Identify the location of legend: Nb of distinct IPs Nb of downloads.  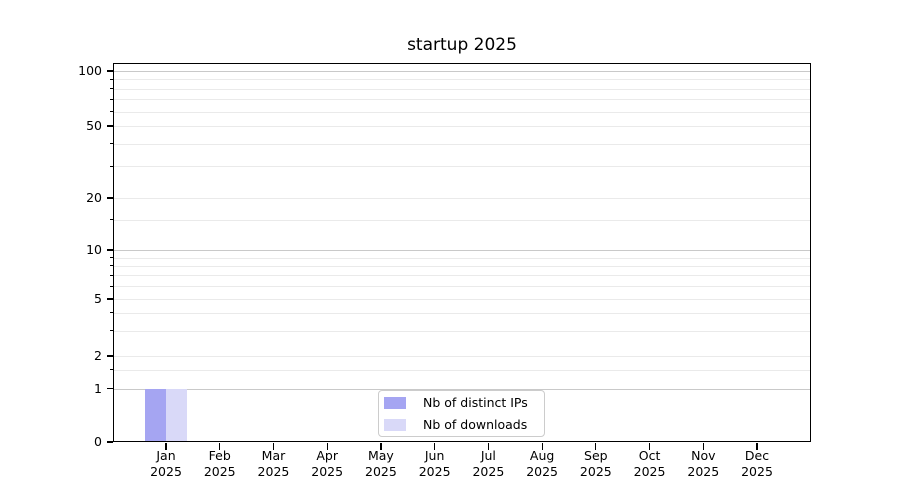
(461, 413).